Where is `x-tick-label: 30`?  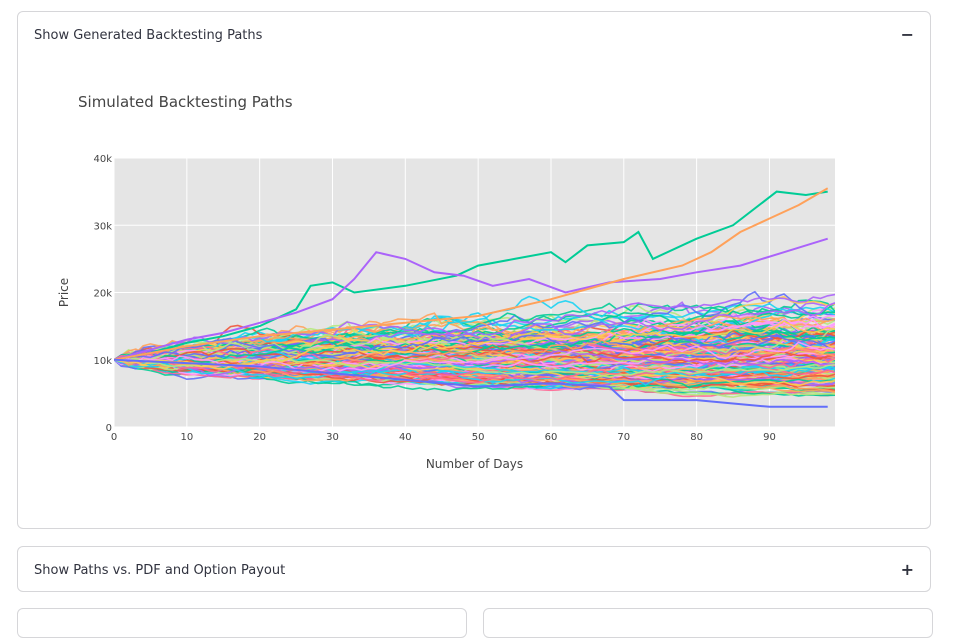
x-tick-label: 30 is located at coordinates (332, 437).